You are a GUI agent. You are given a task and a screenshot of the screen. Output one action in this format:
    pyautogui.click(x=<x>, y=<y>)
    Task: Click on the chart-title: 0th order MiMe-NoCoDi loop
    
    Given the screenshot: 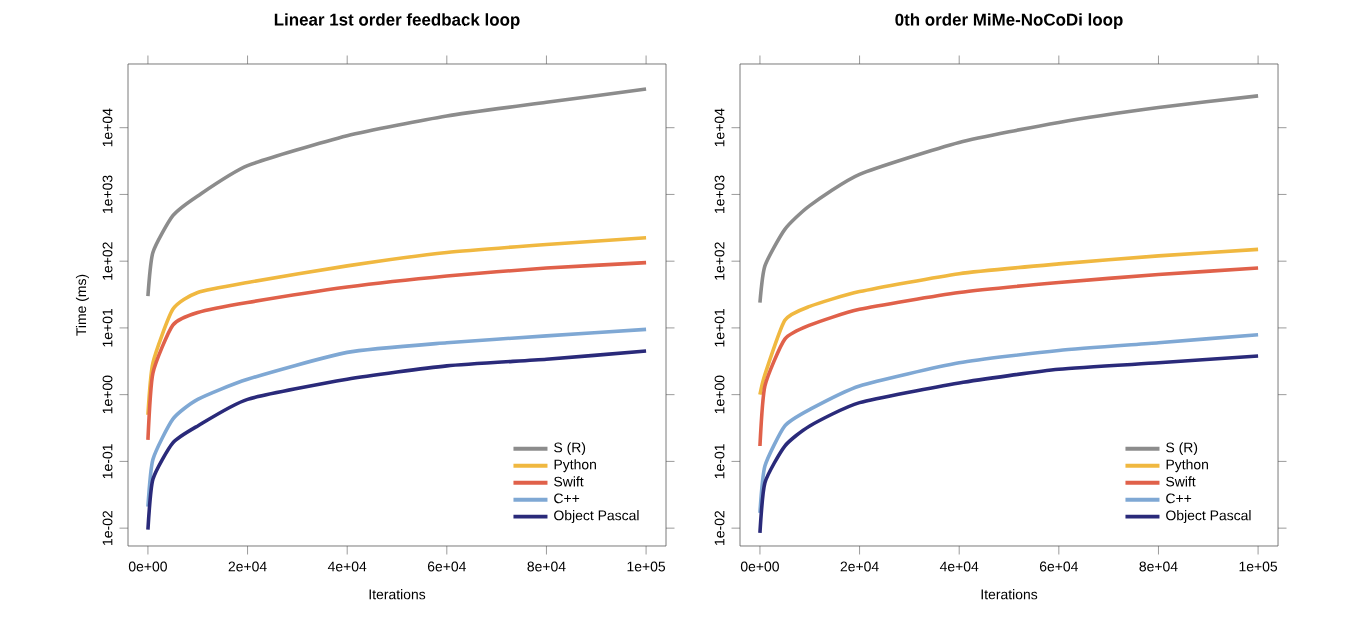 What is the action you would take?
    pyautogui.click(x=1009, y=21)
    